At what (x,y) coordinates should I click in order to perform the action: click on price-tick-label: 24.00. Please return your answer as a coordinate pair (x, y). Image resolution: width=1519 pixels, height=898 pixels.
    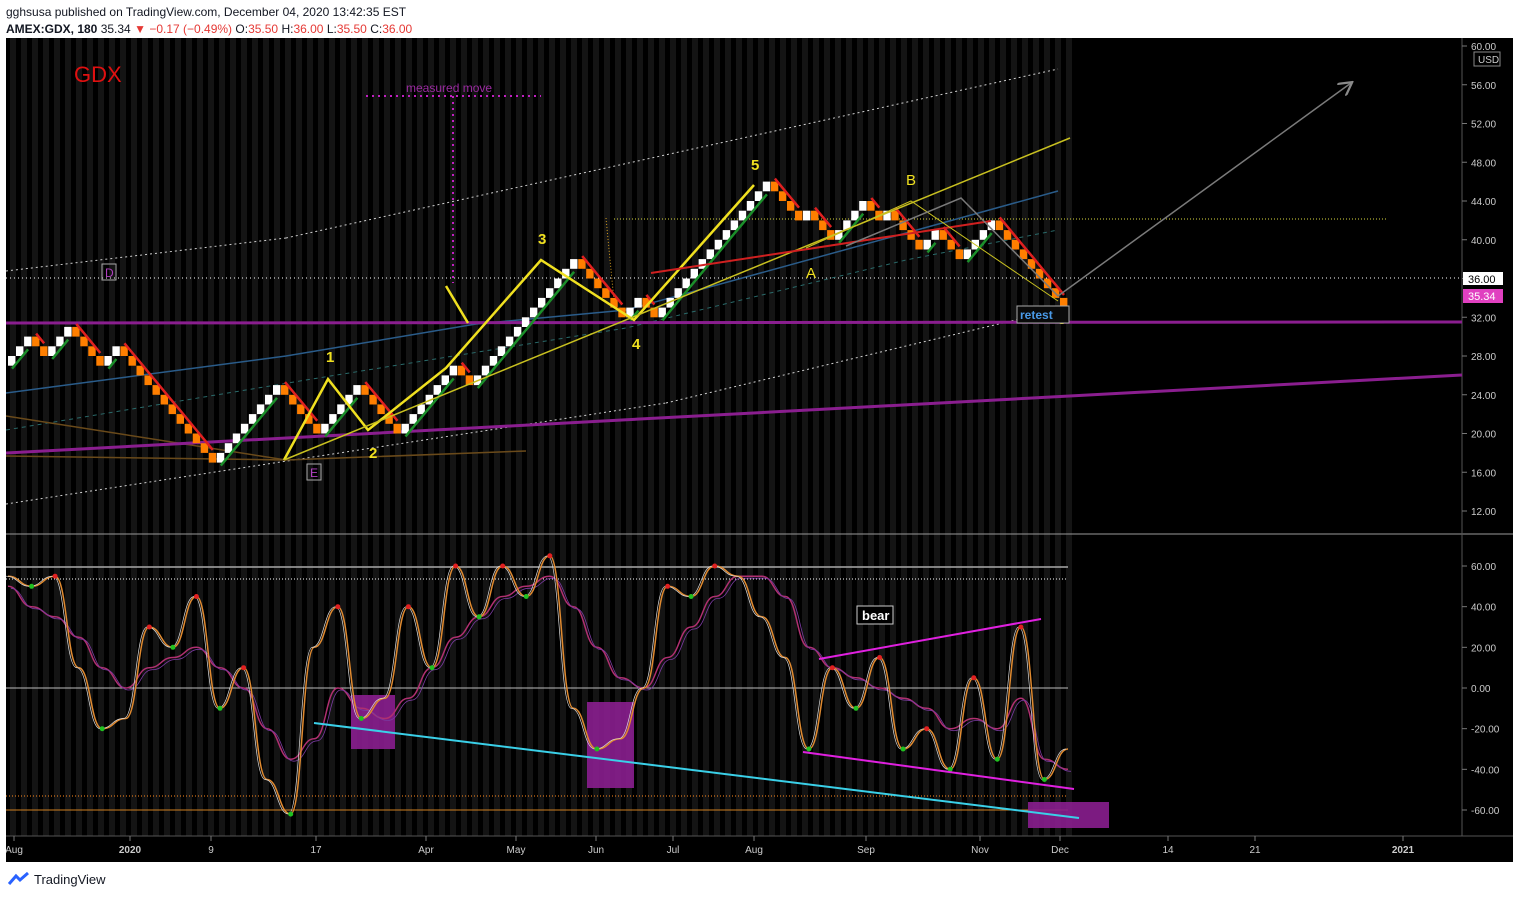
    Looking at the image, I should click on (1483, 396).